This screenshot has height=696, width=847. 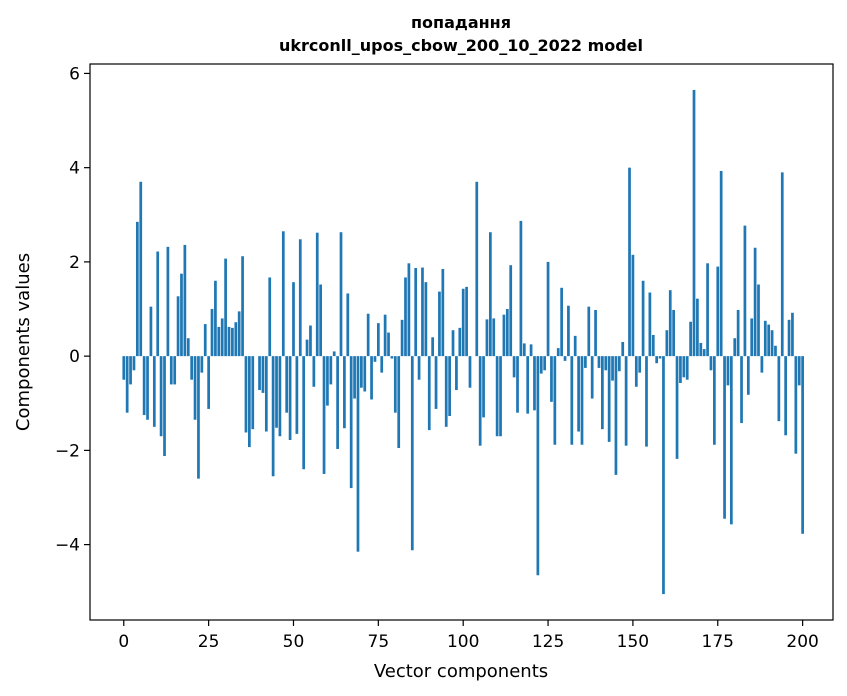 What do you see at coordinates (67, 451) in the screenshot?
I see `y-tick-label: −2` at bounding box center [67, 451].